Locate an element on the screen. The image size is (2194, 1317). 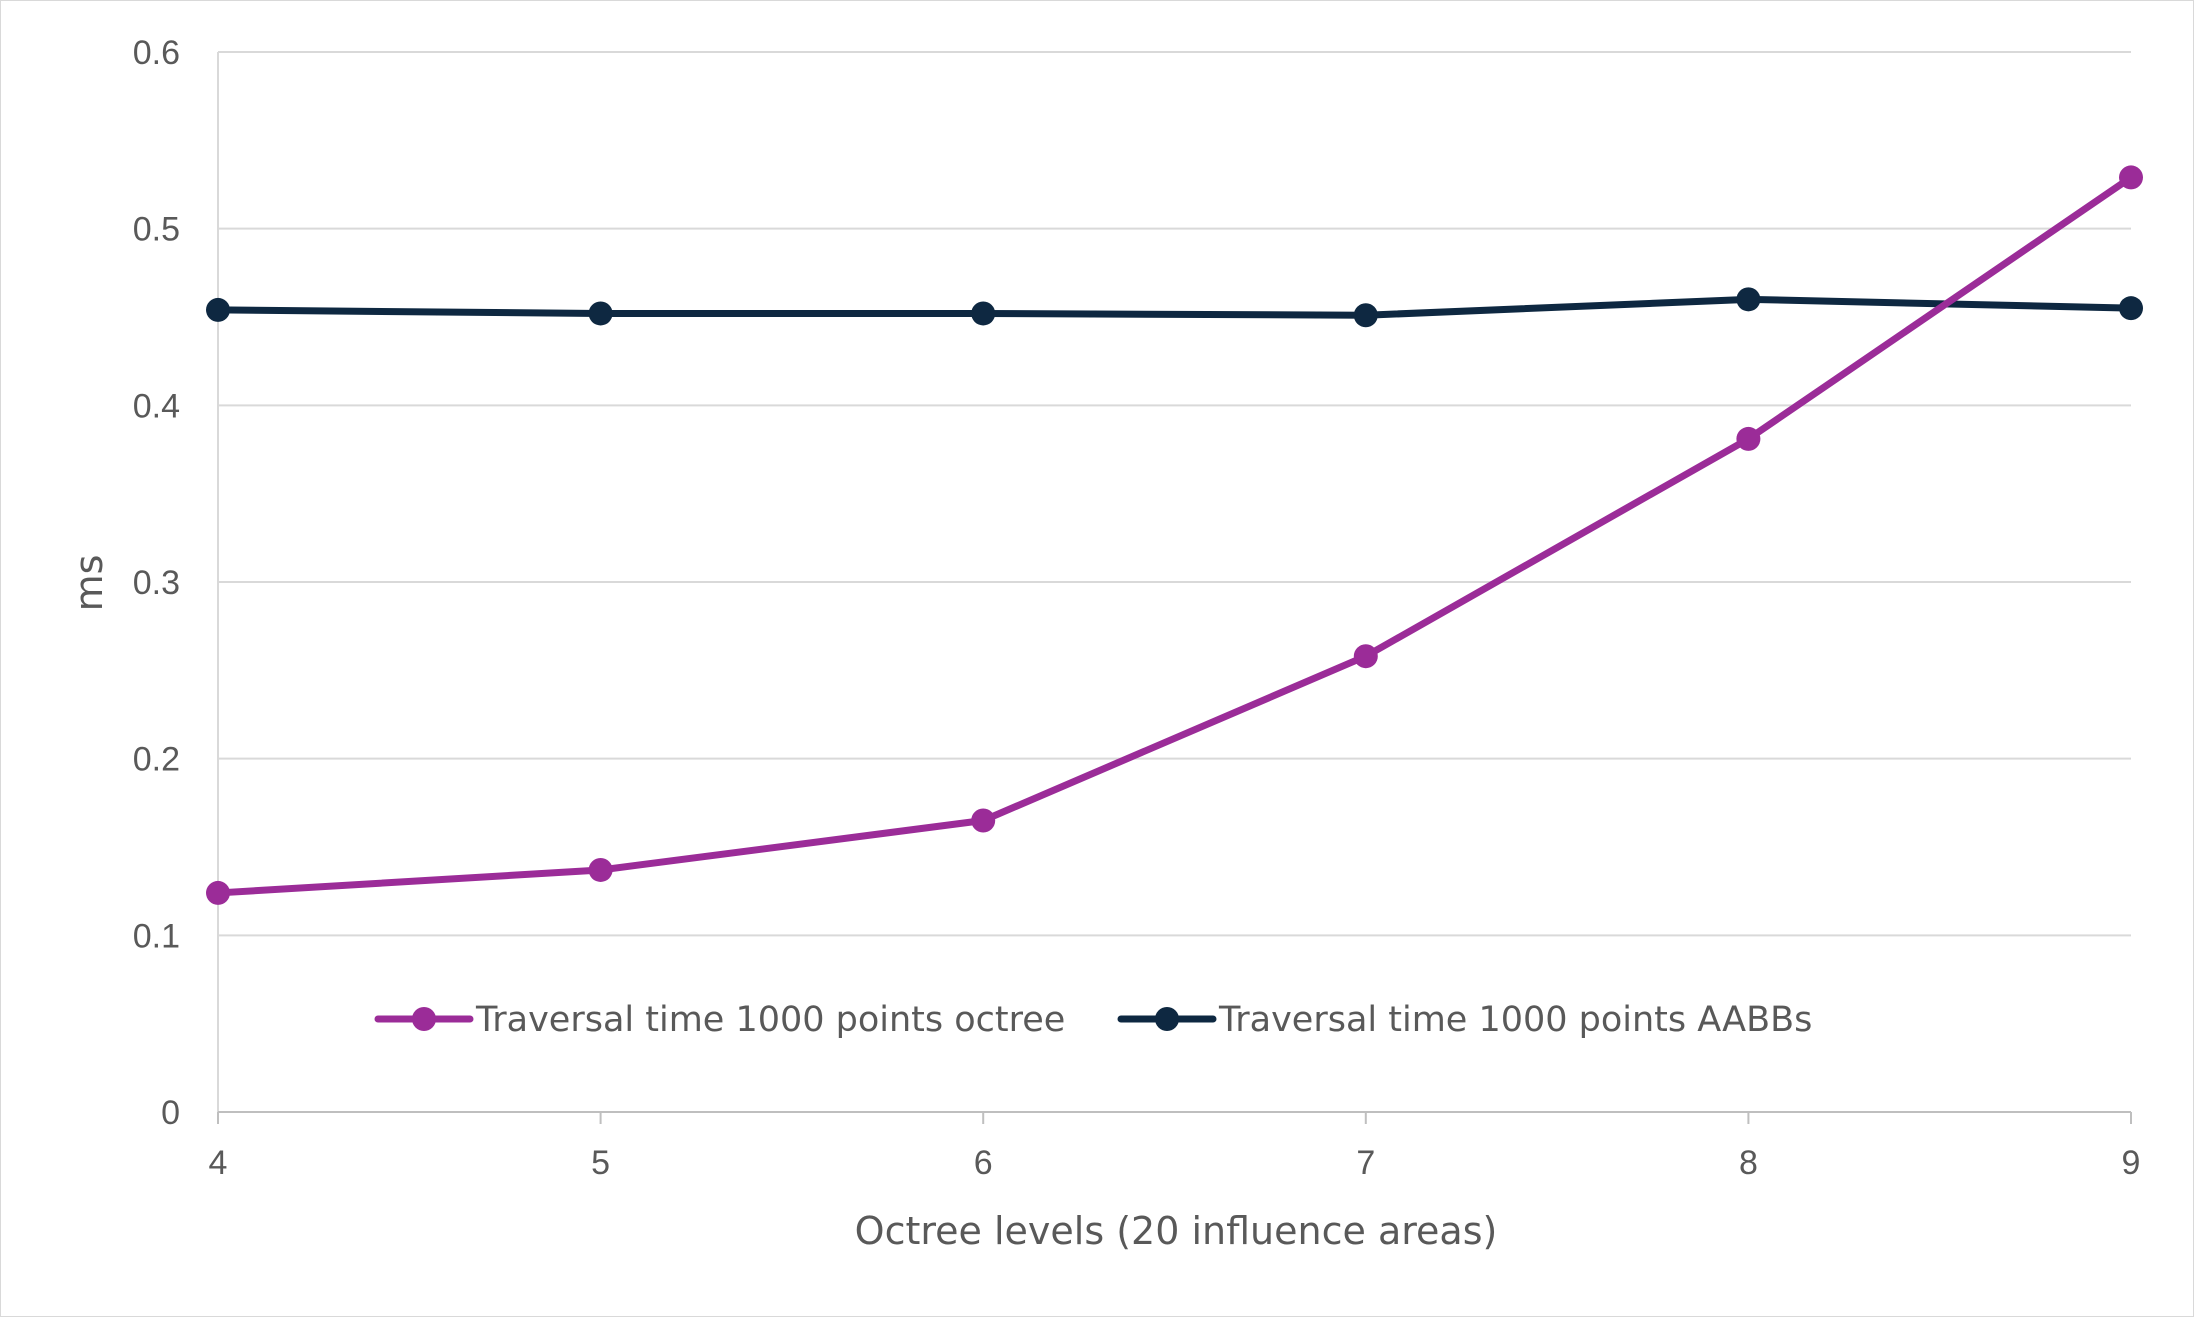
legend-label: Traversal time 1000 points octree is located at coordinates (770, 1020).